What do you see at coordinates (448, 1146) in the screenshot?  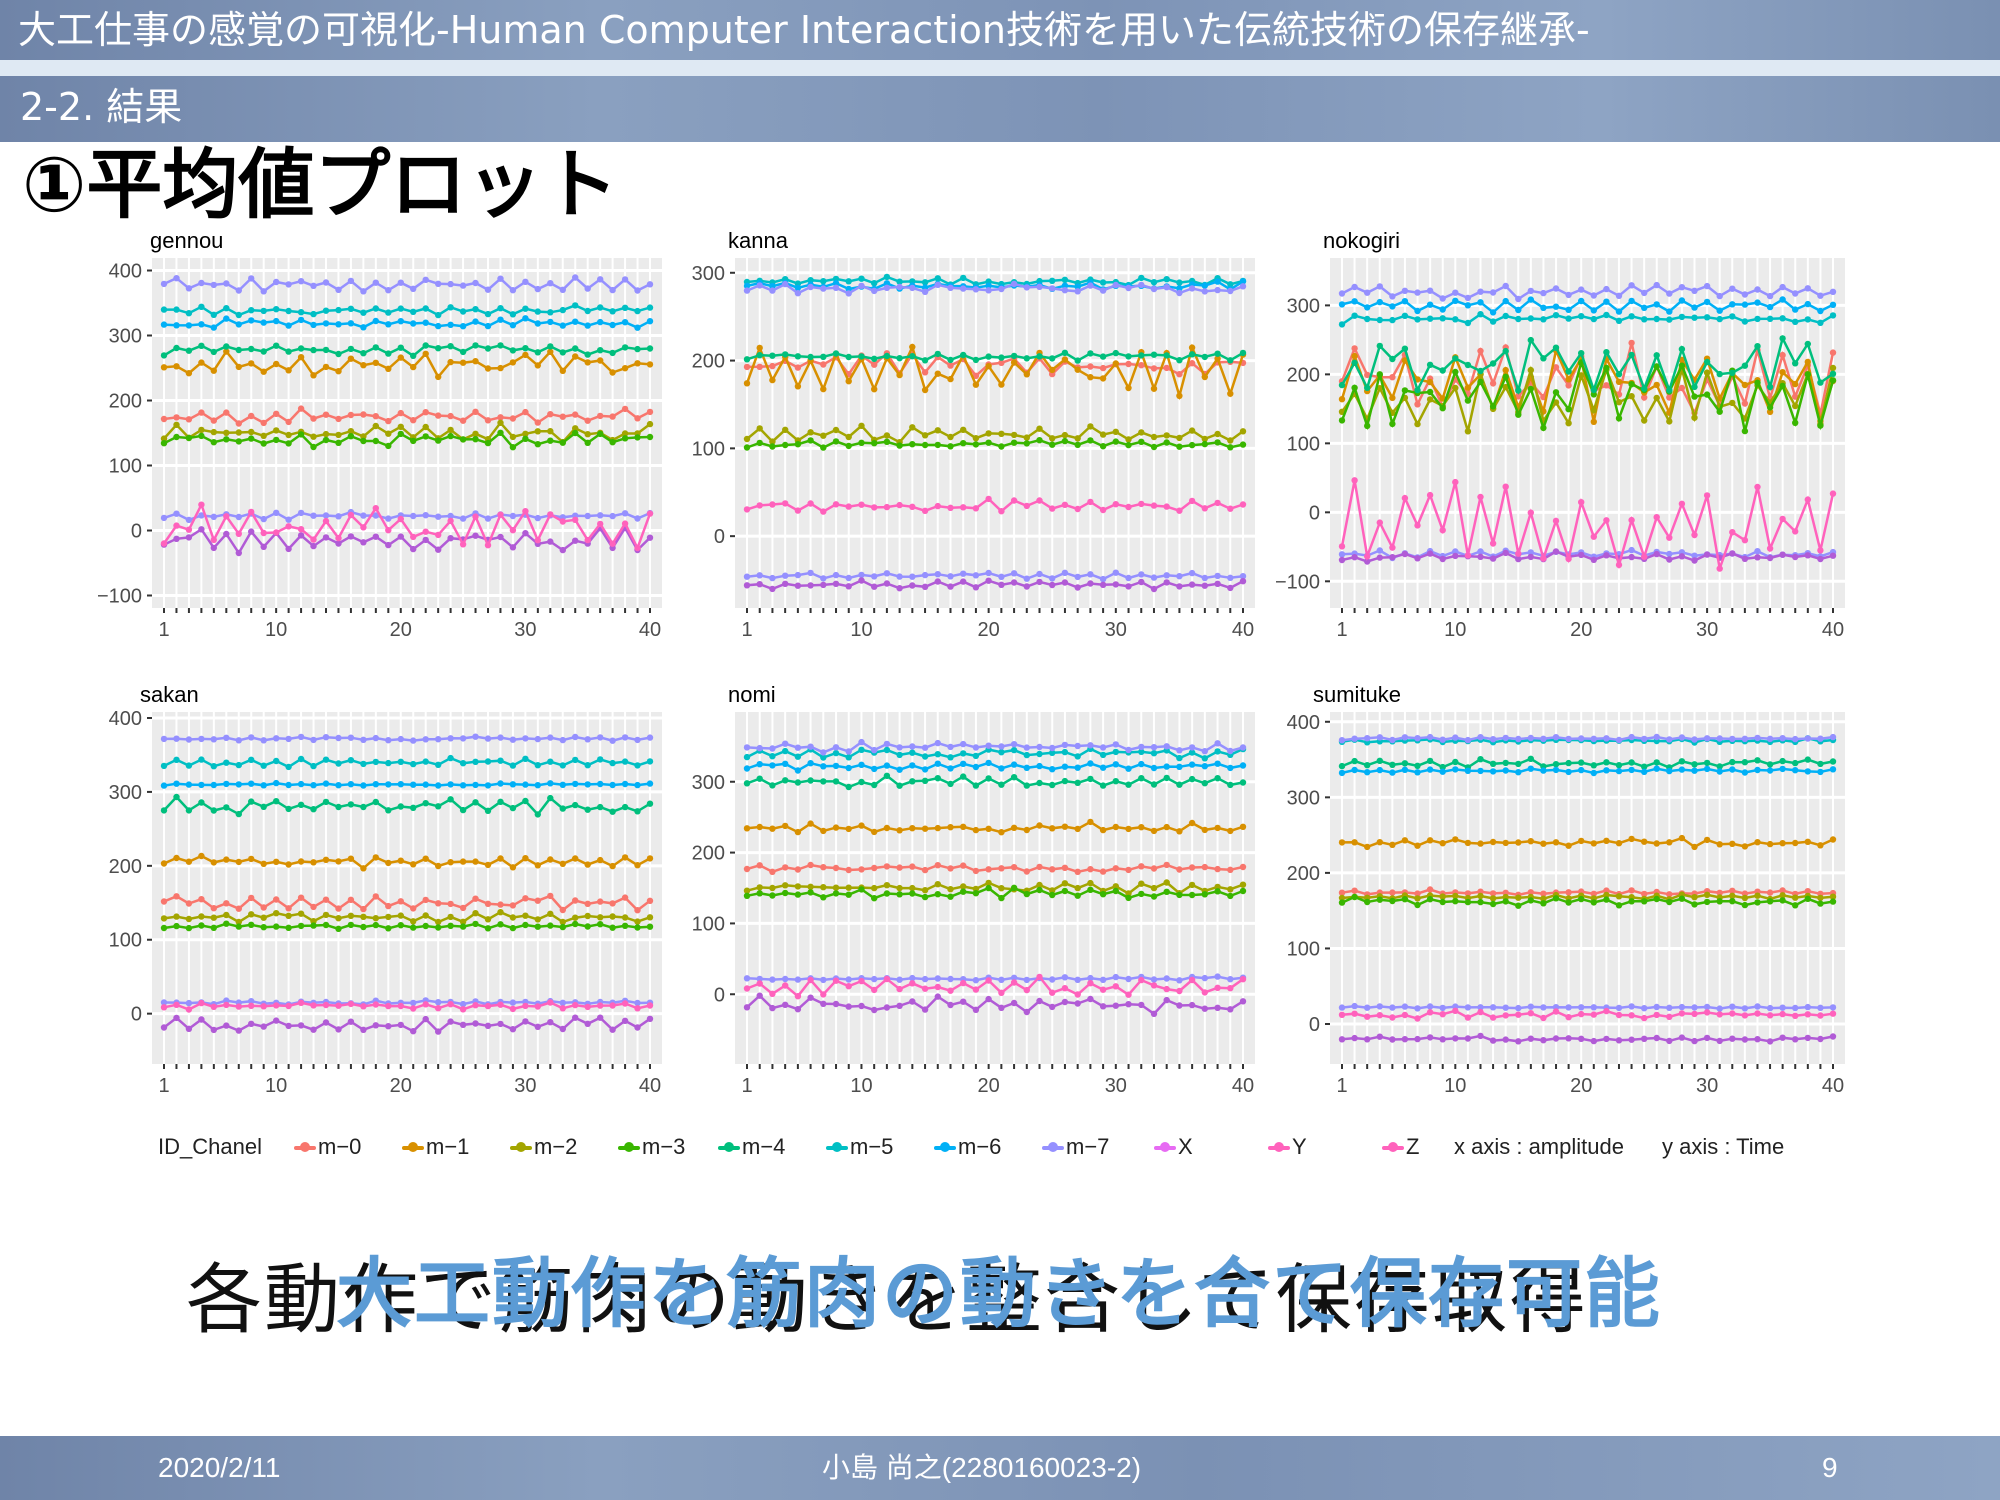 I see `legend-label: m−1` at bounding box center [448, 1146].